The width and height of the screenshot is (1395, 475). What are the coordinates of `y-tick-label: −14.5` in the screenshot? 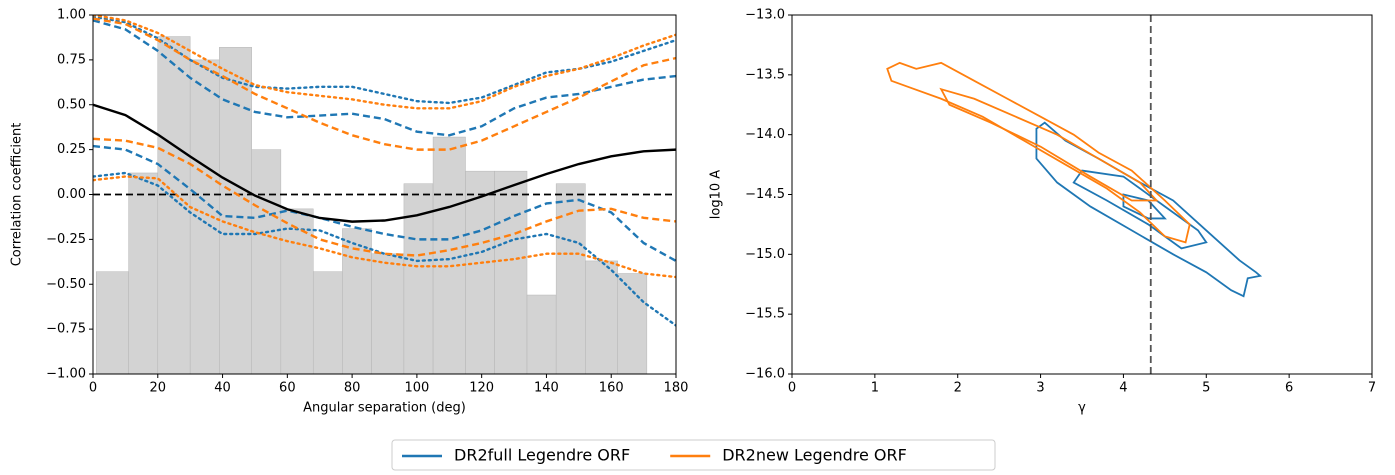 It's located at (765, 194).